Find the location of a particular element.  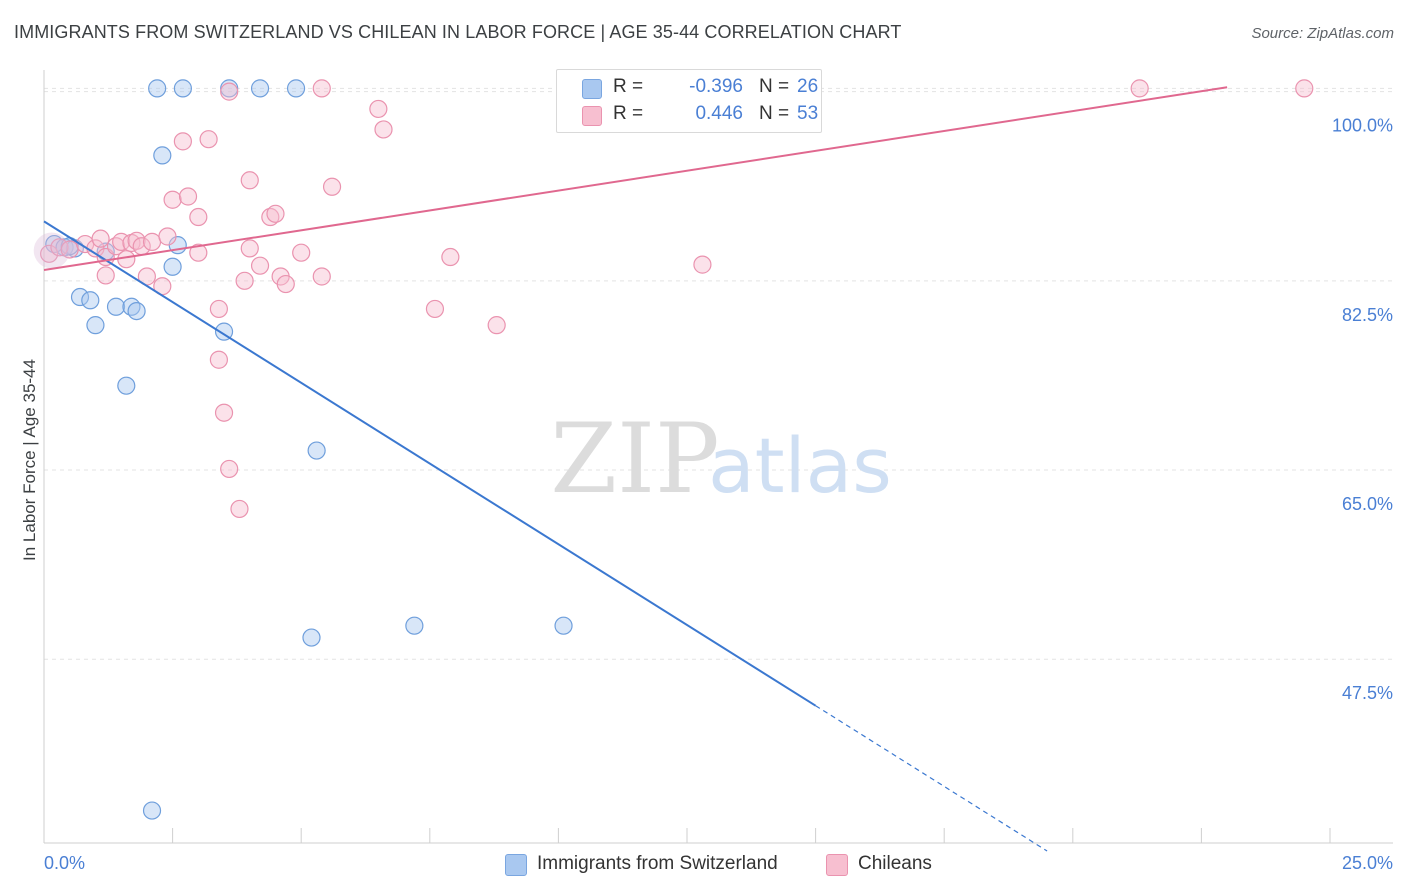

watermark: ZIP atlas is located at coordinates (720, 459).